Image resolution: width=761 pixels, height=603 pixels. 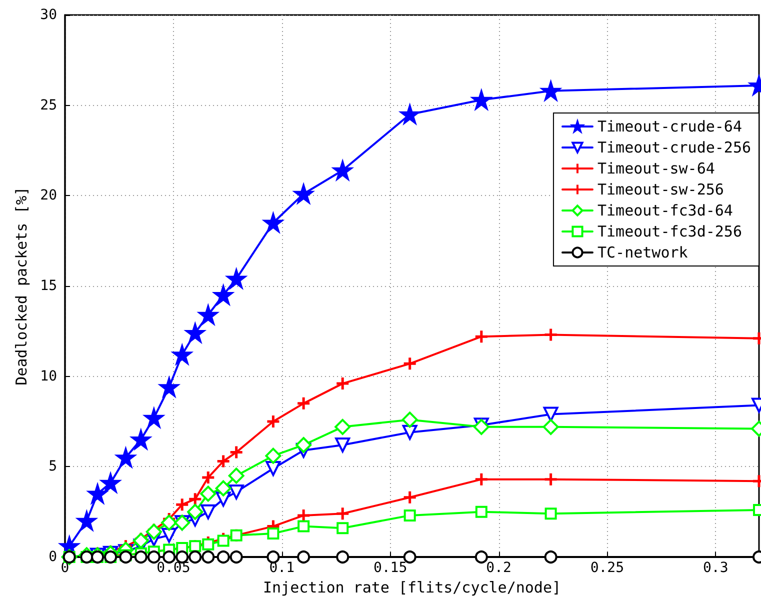 What do you see at coordinates (48, 376) in the screenshot?
I see `y-tick-label: 10` at bounding box center [48, 376].